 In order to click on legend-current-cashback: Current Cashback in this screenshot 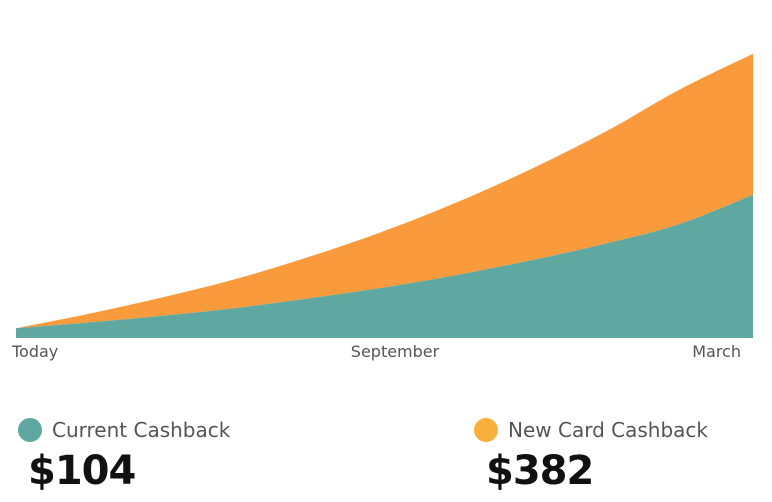, I will do `click(124, 430)`.